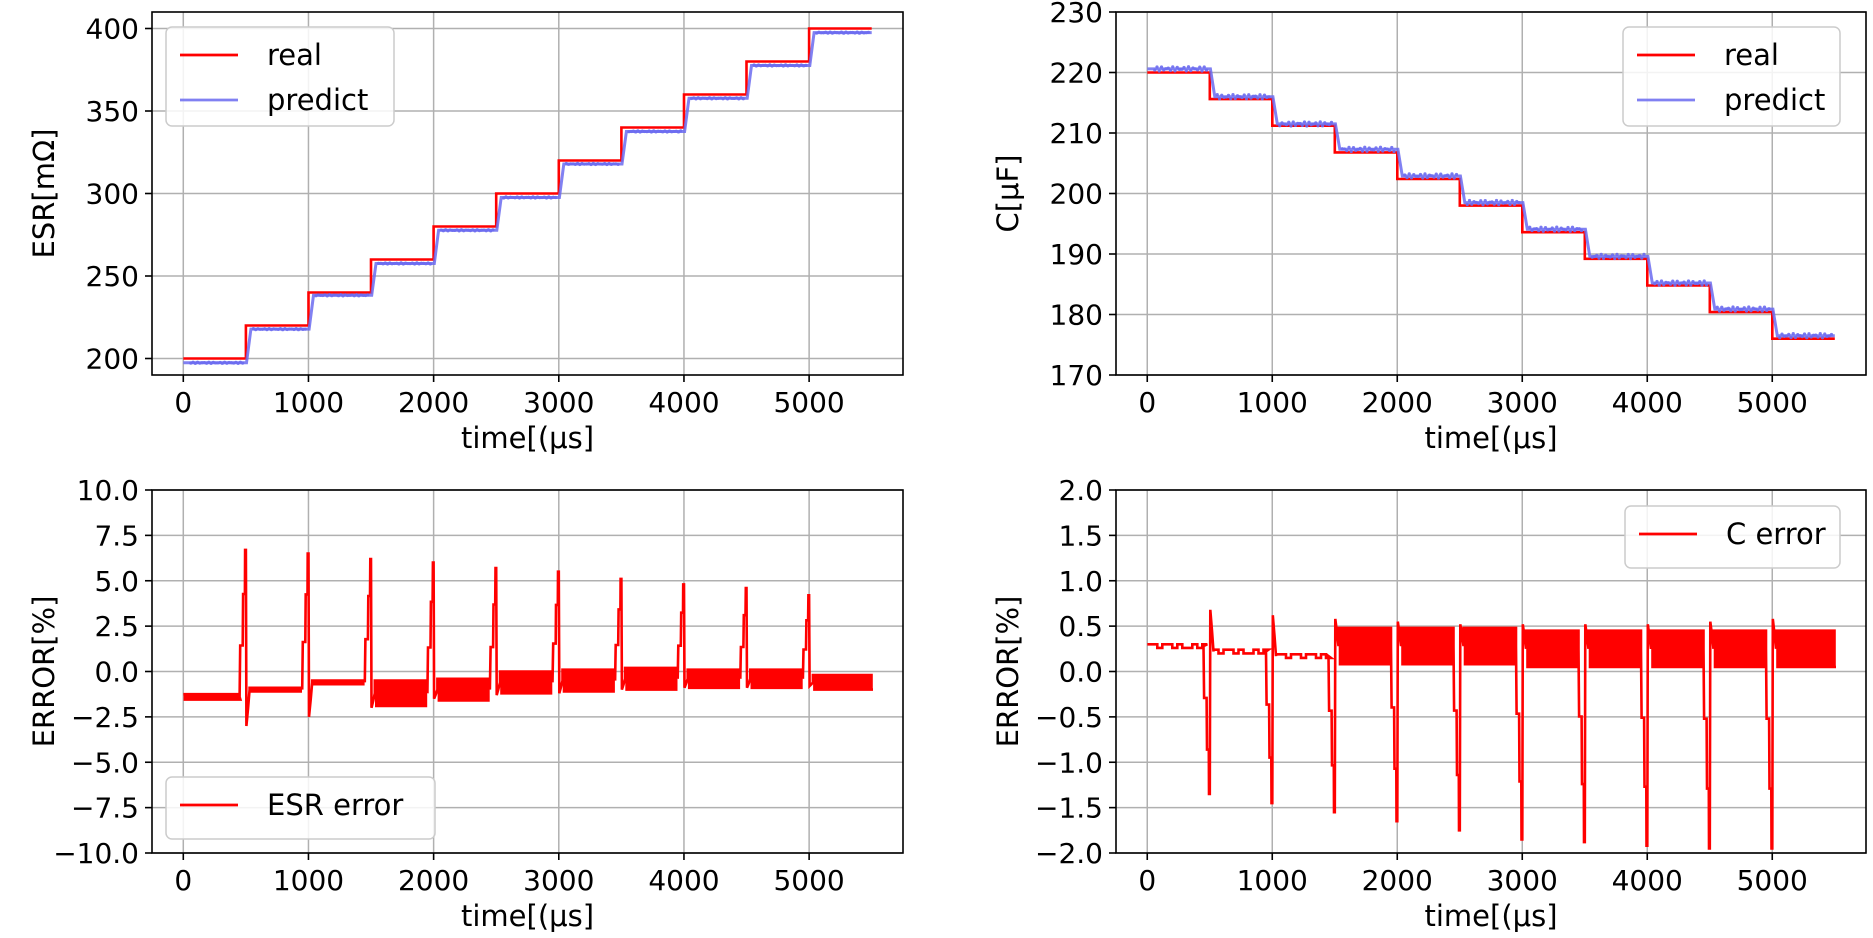 Image resolution: width=1873 pixels, height=938 pixels. I want to click on y-tick-label: 210, so click(1076, 133).